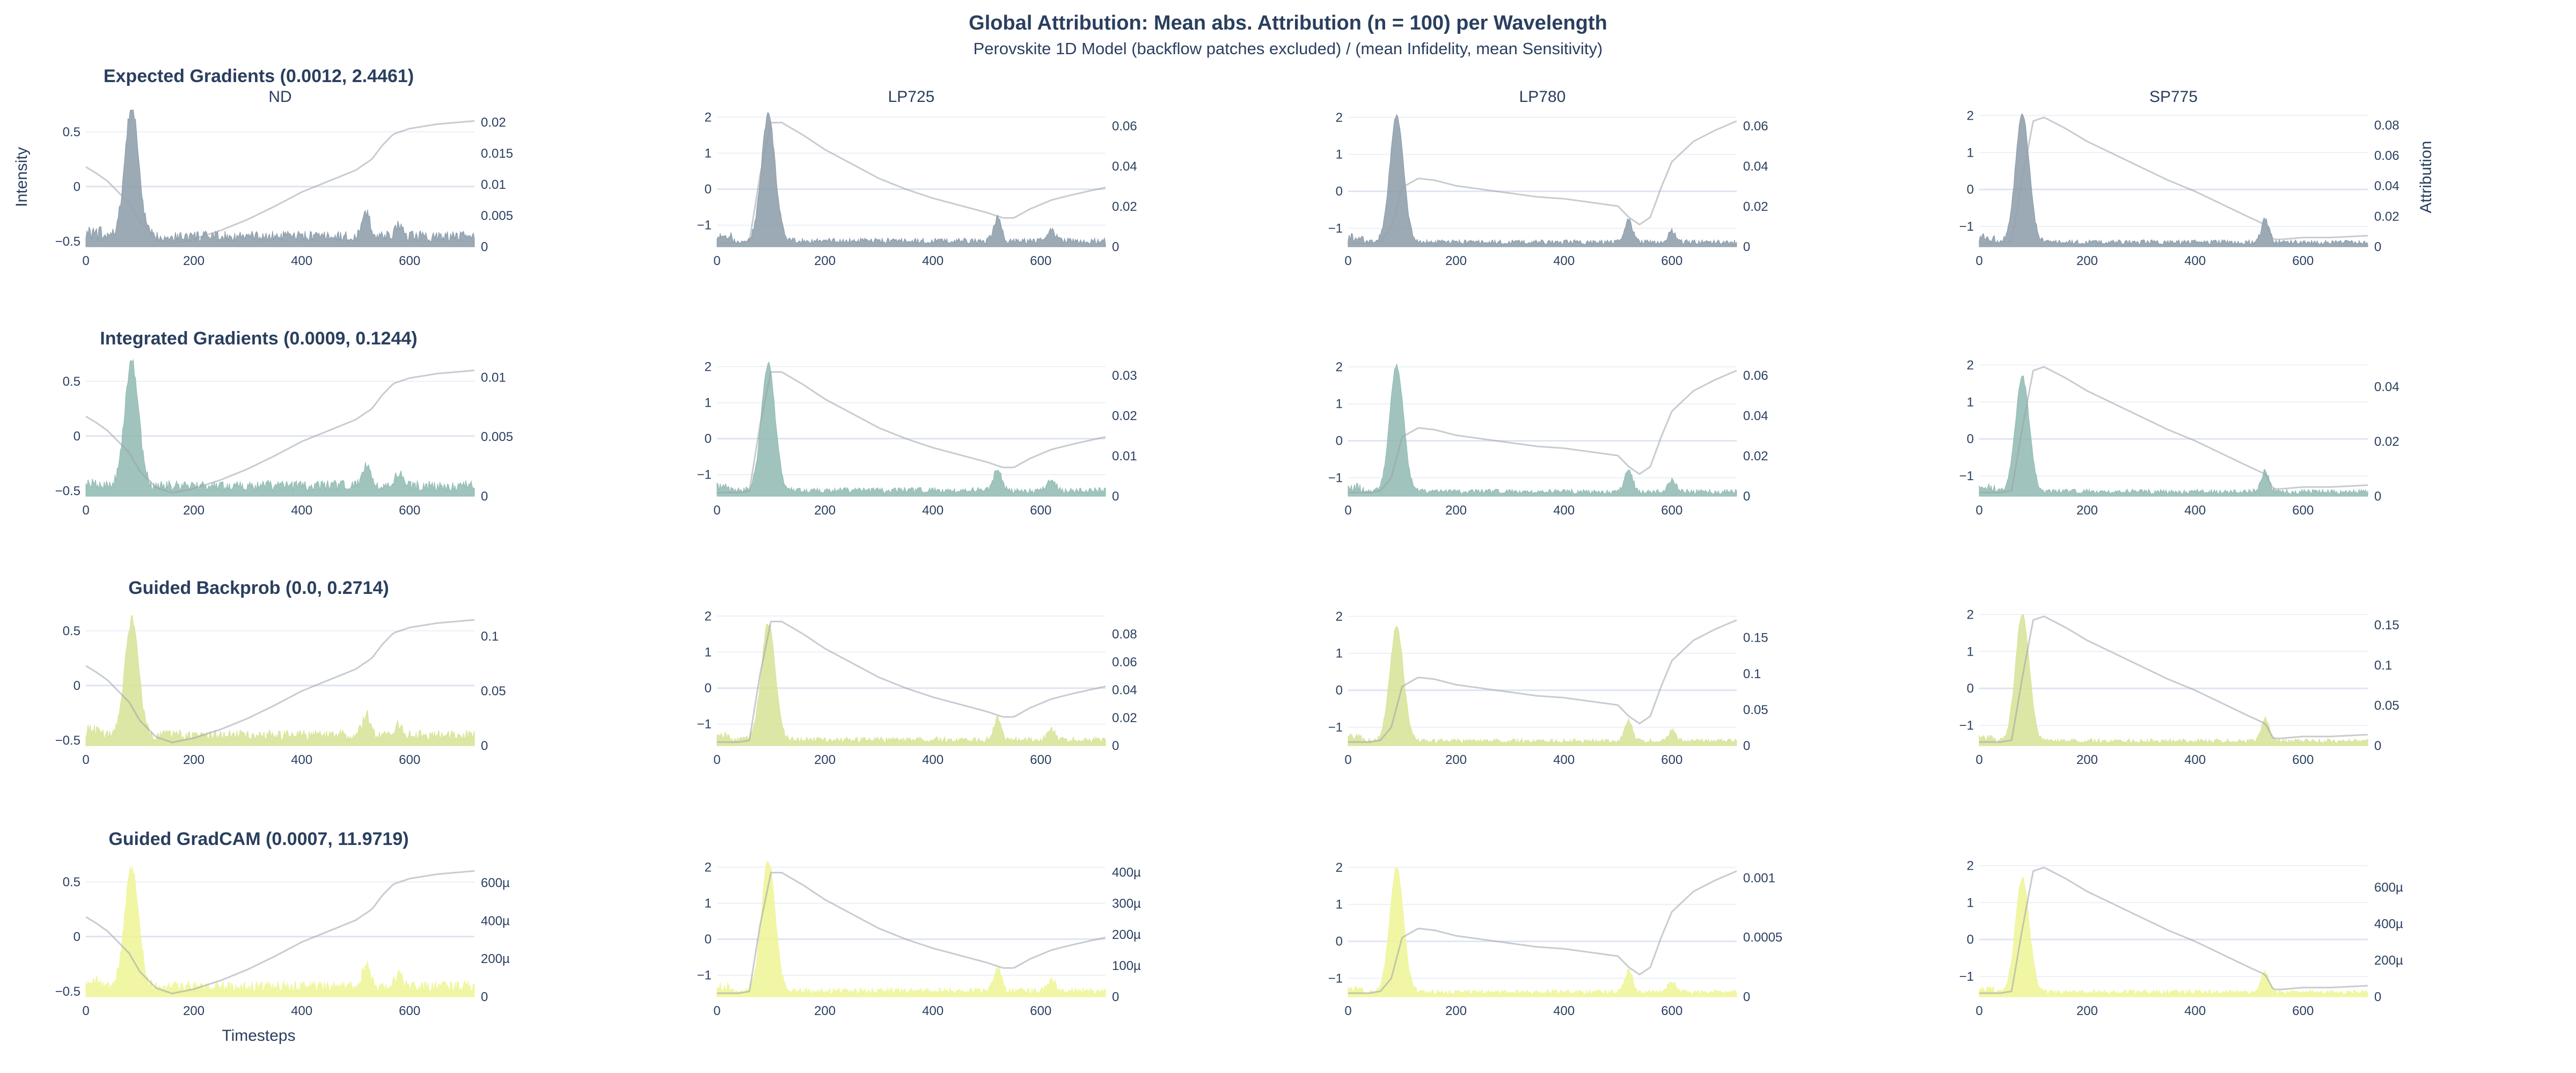 The height and width of the screenshot is (1073, 2576). Describe the element at coordinates (280, 691) in the screenshot. I see `subplot-2-0: −0.500.500.050.10 200 400 600` at that location.